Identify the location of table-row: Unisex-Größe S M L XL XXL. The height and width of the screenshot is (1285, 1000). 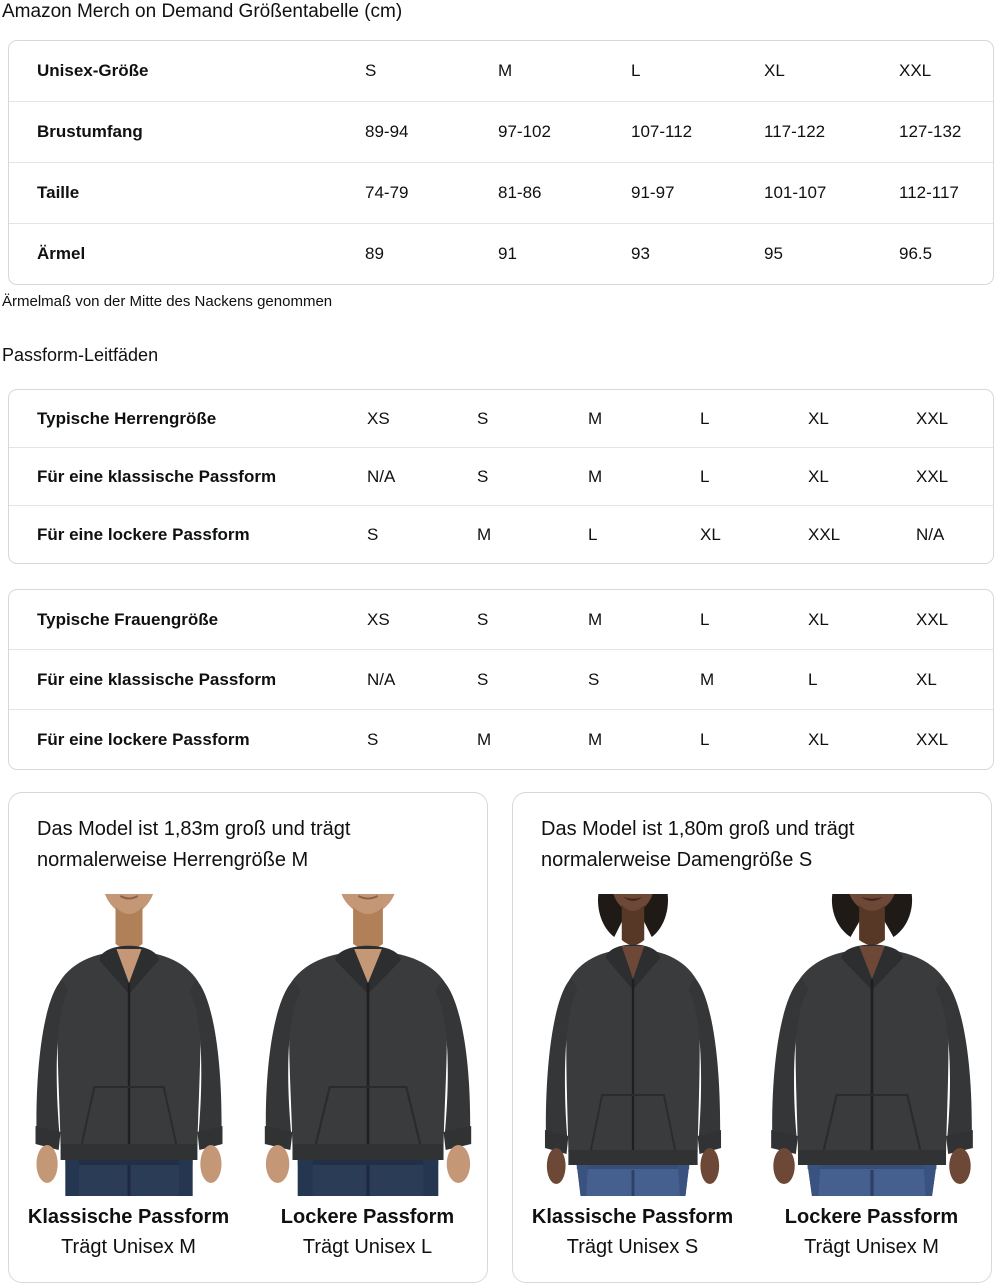
(501, 71).